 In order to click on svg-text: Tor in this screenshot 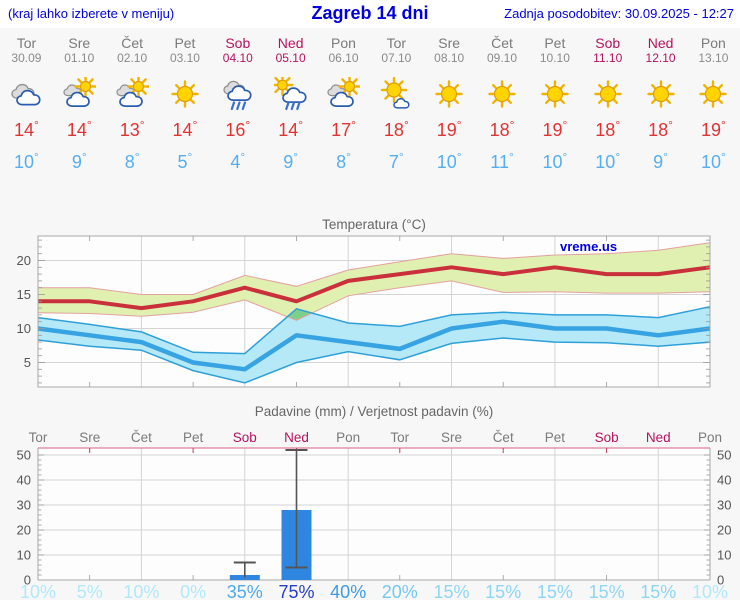, I will do `click(38, 437)`.